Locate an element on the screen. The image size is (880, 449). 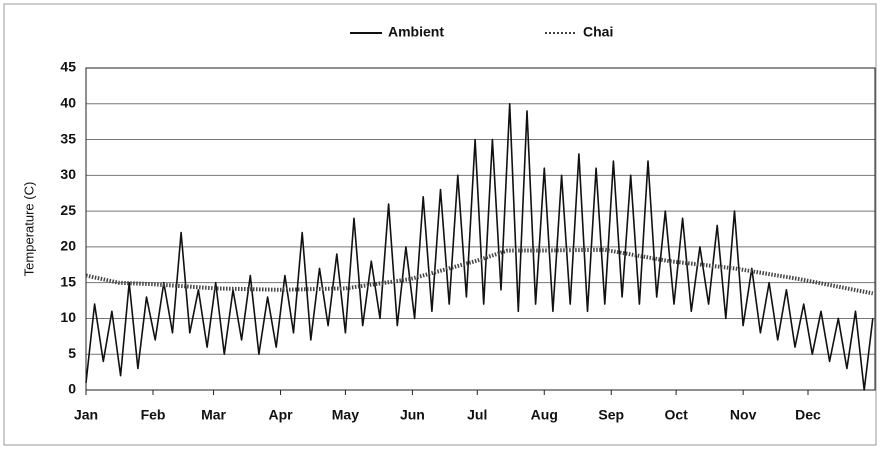
x-tick-label: Dec is located at coordinates (808, 415).